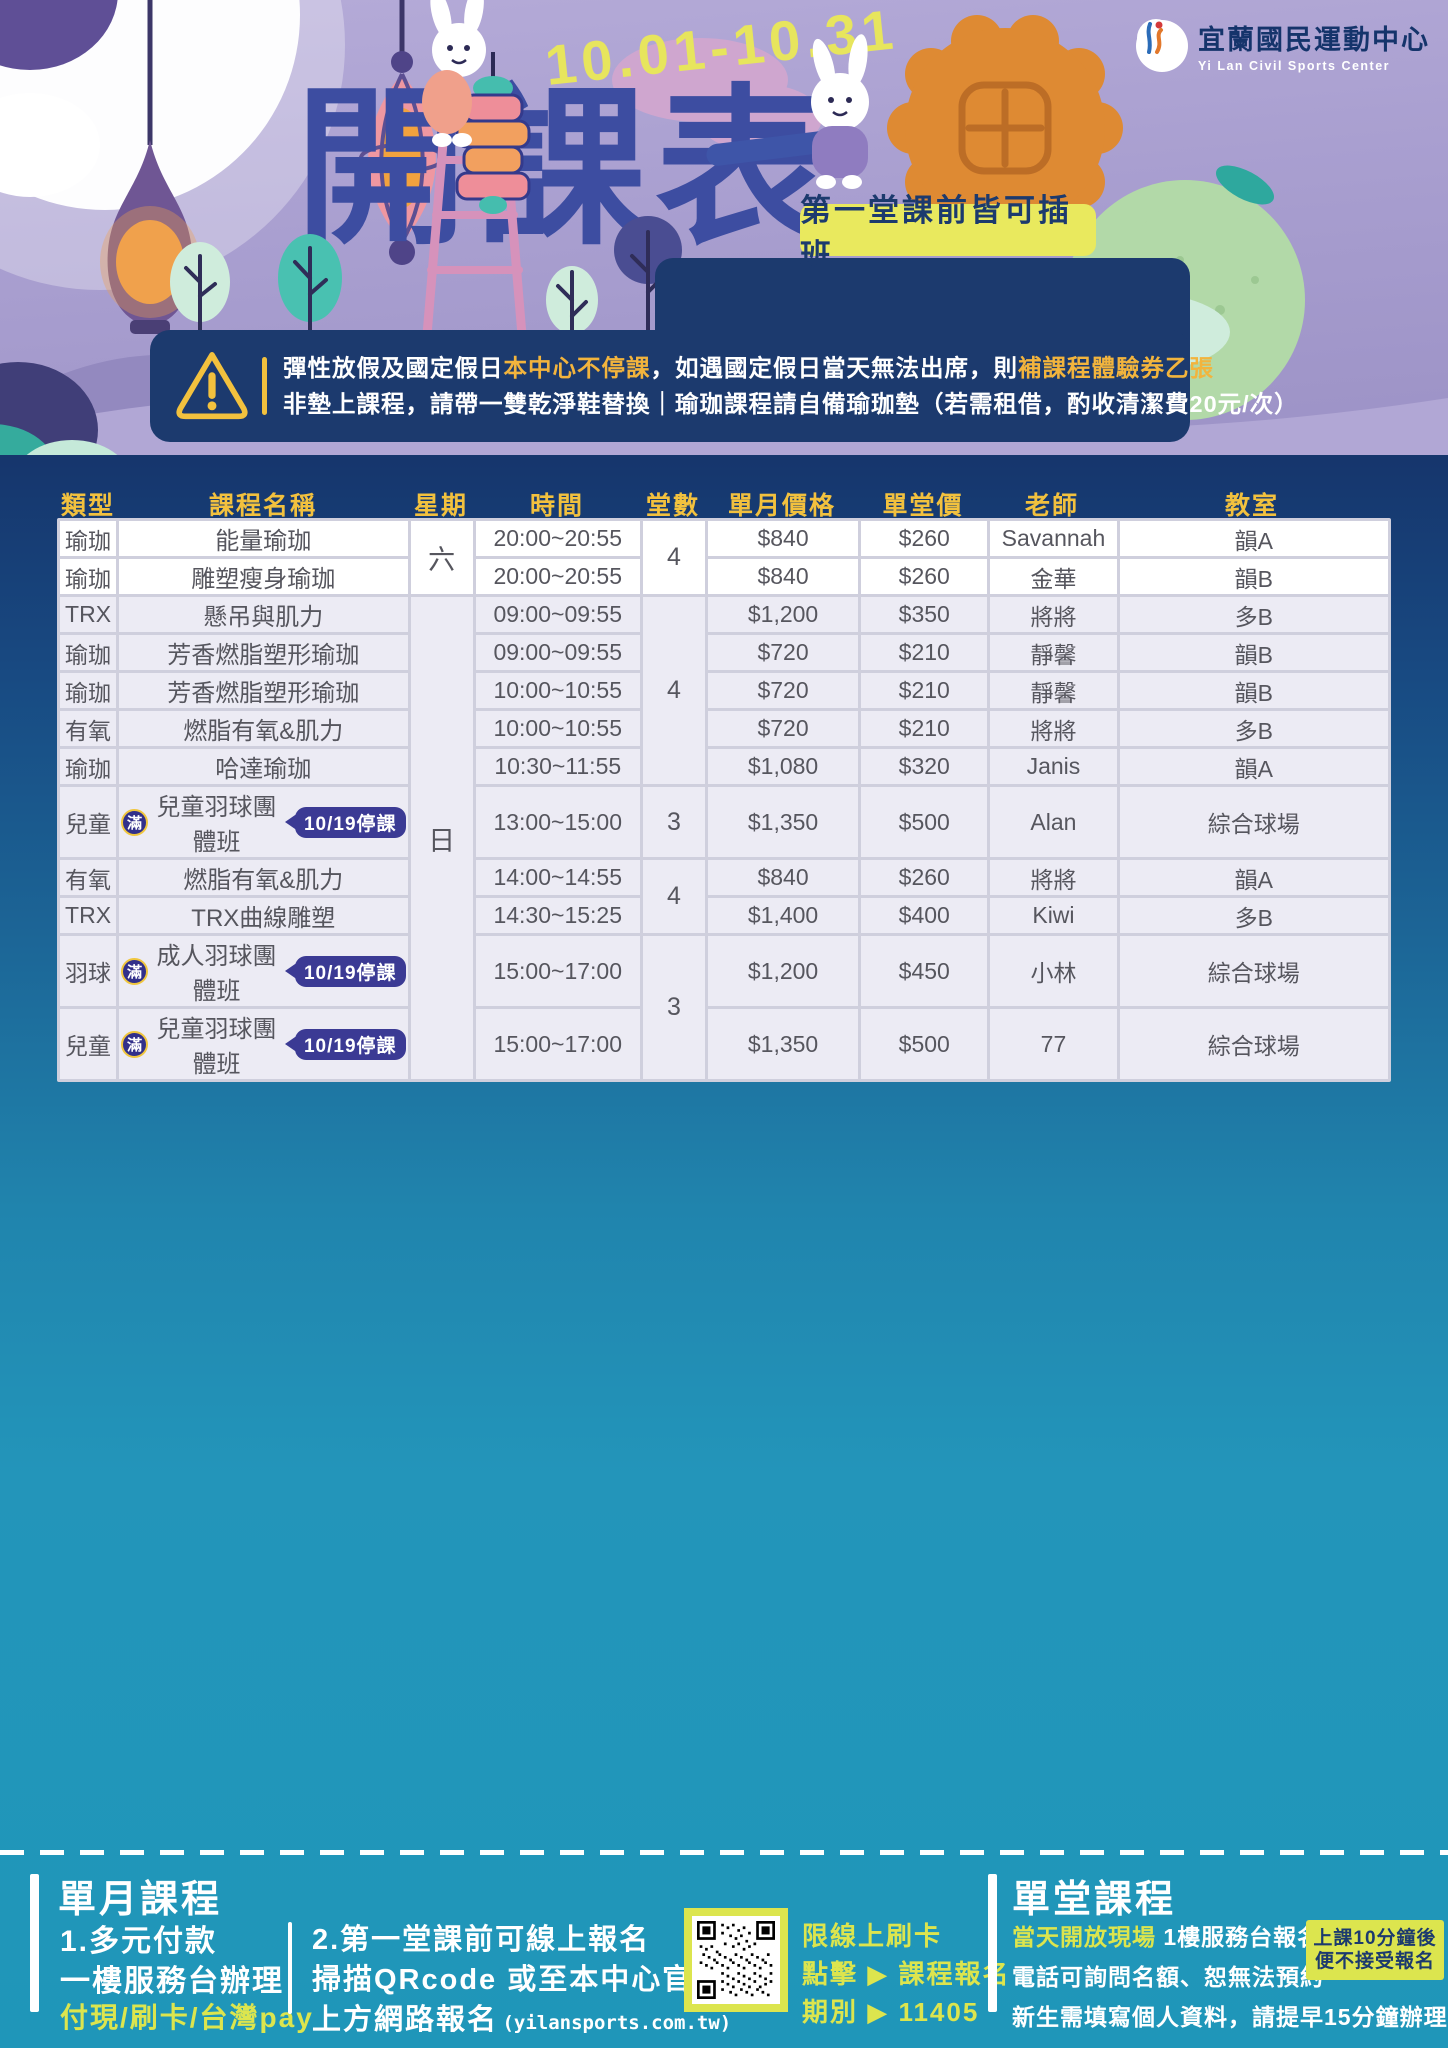 Image resolution: width=1448 pixels, height=2048 pixels. I want to click on website-url: (yilansports.com.tw), so click(617, 2023).